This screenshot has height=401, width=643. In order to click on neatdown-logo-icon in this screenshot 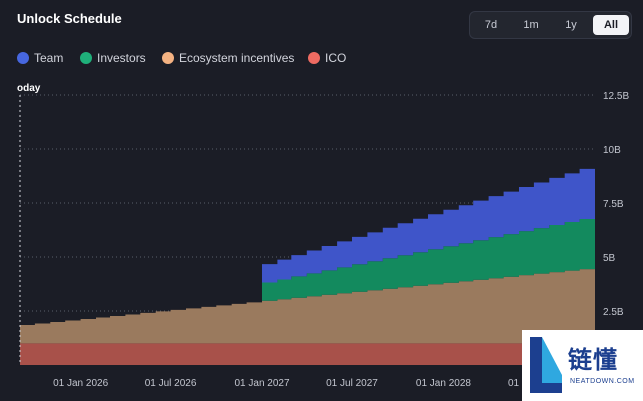, I will do `click(546, 365)`.